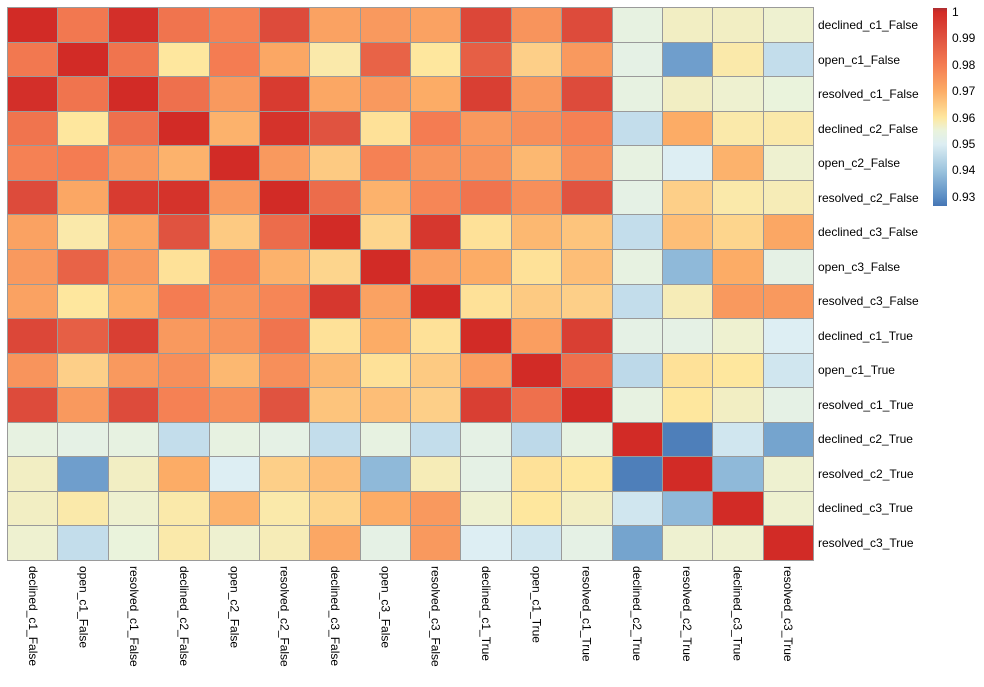  I want to click on row-label: declined_c1_False, so click(868, 25).